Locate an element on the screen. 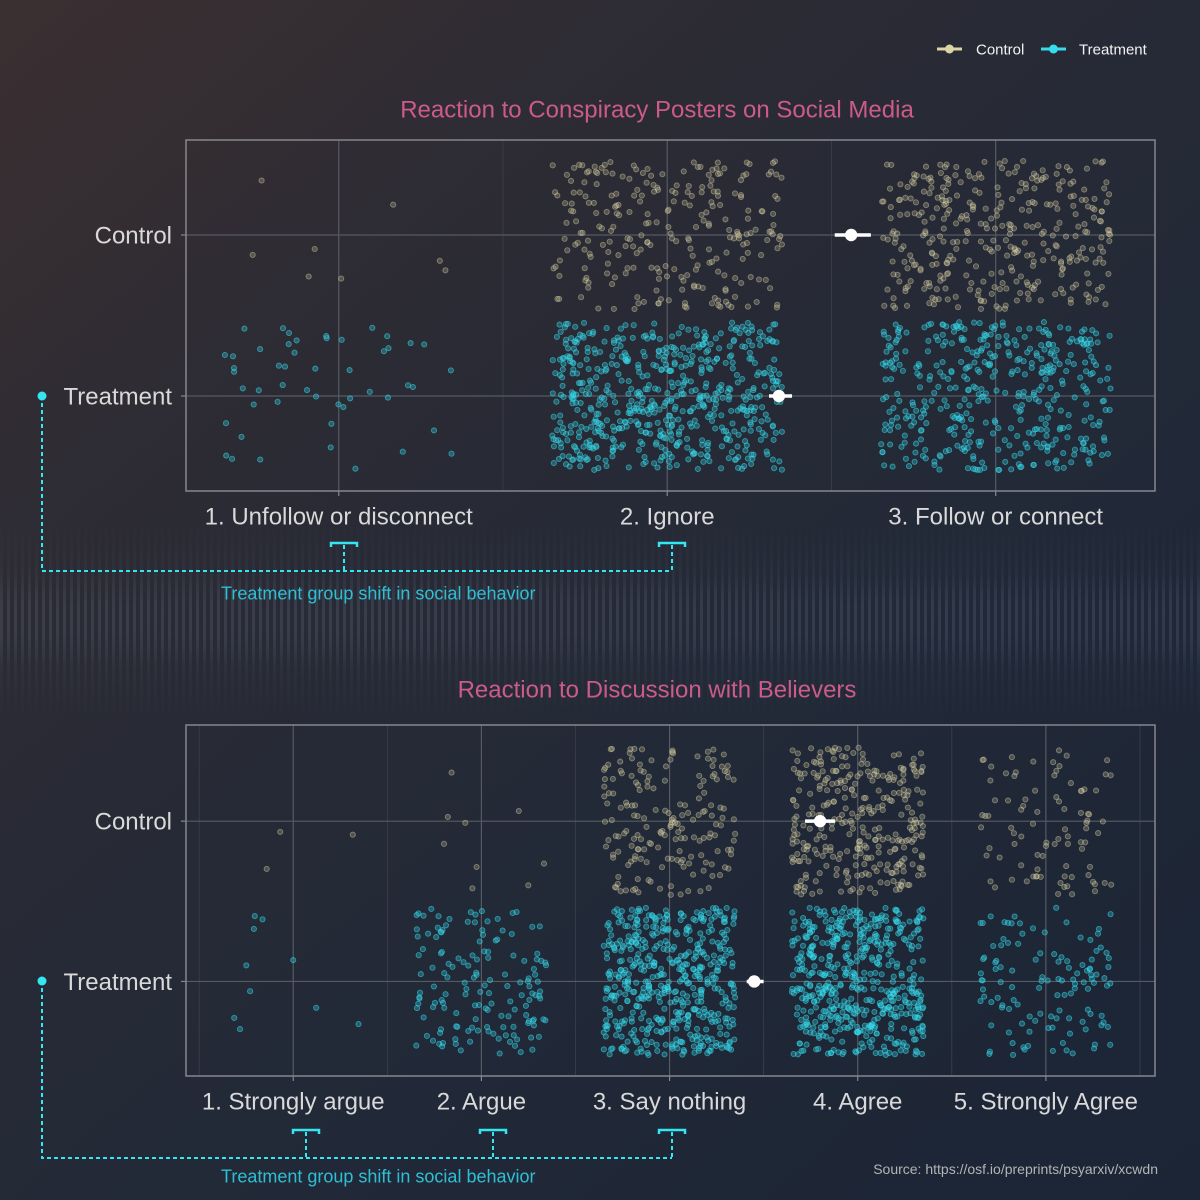 The image size is (1200, 1200). annotation-text: Treatment group shift in social behavior is located at coordinates (378, 1177).